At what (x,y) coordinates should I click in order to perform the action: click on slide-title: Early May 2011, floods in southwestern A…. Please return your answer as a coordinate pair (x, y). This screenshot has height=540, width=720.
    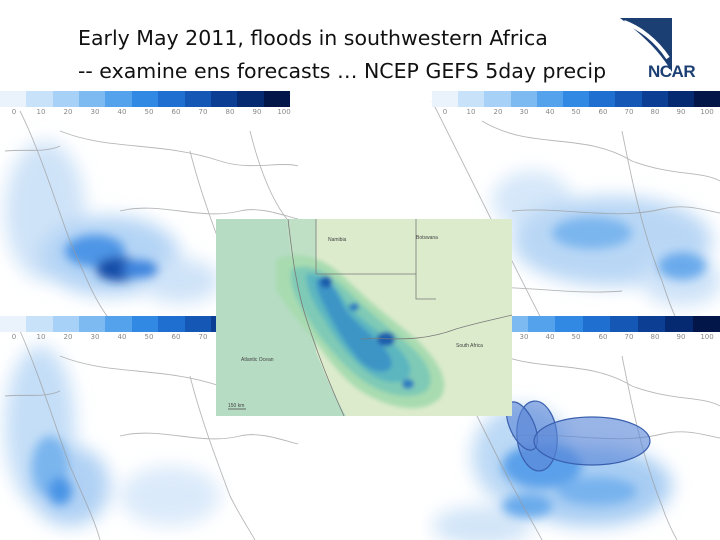
    Looking at the image, I should click on (368, 55).